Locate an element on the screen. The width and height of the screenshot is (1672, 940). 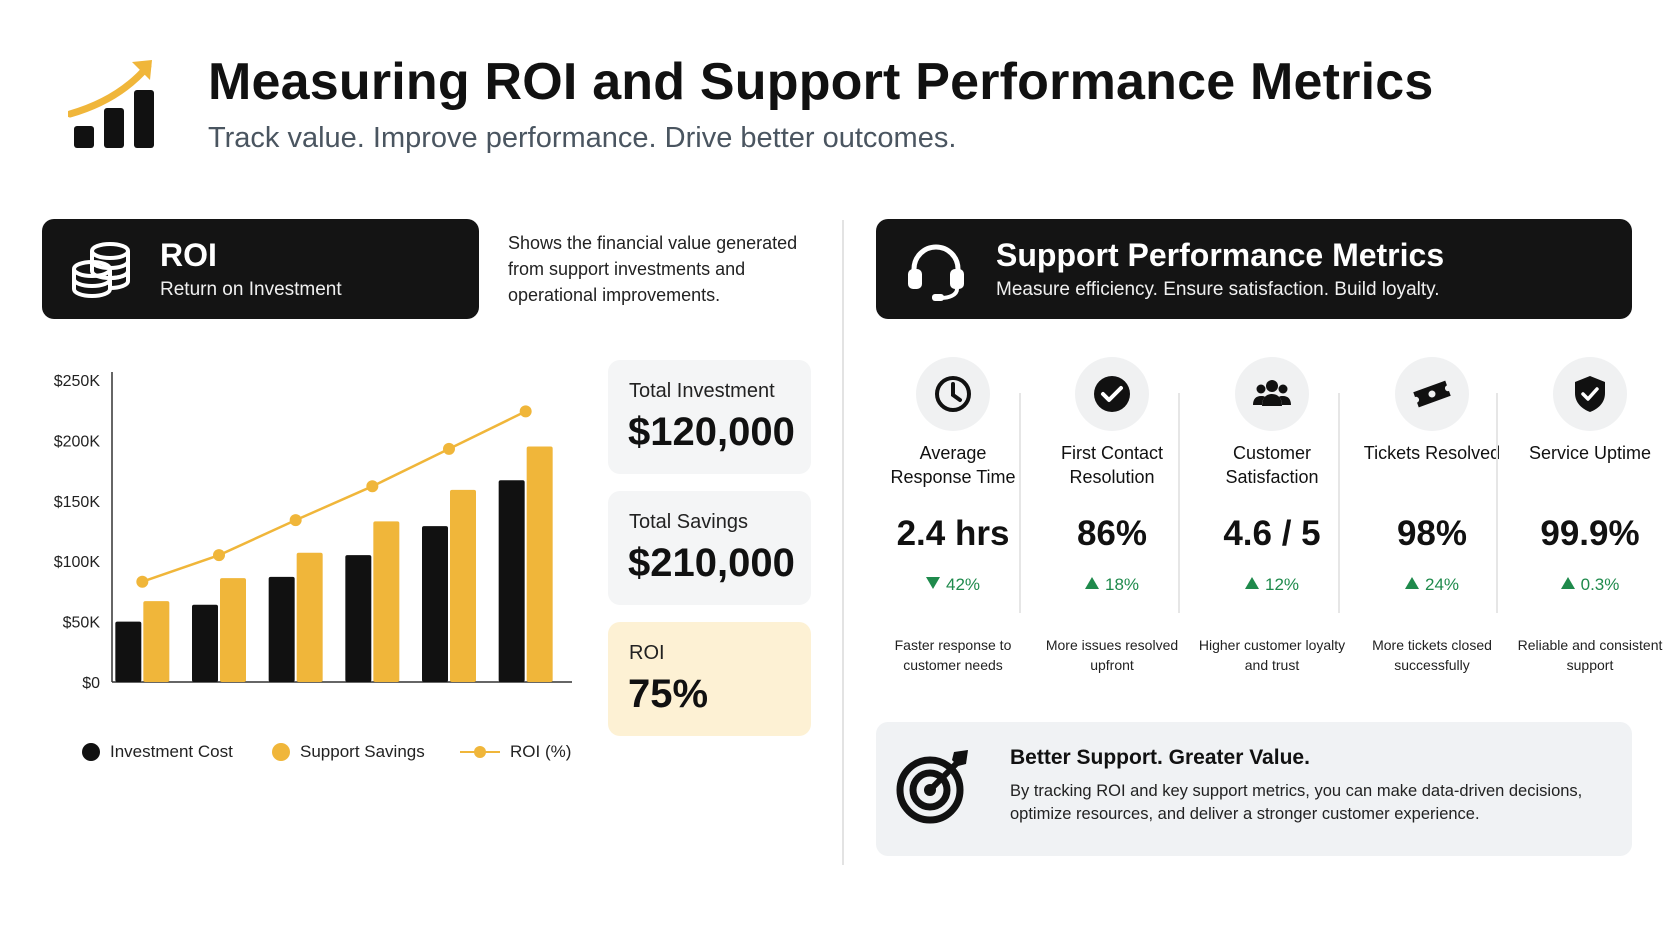
metric-change: 42% is located at coordinates (953, 585).